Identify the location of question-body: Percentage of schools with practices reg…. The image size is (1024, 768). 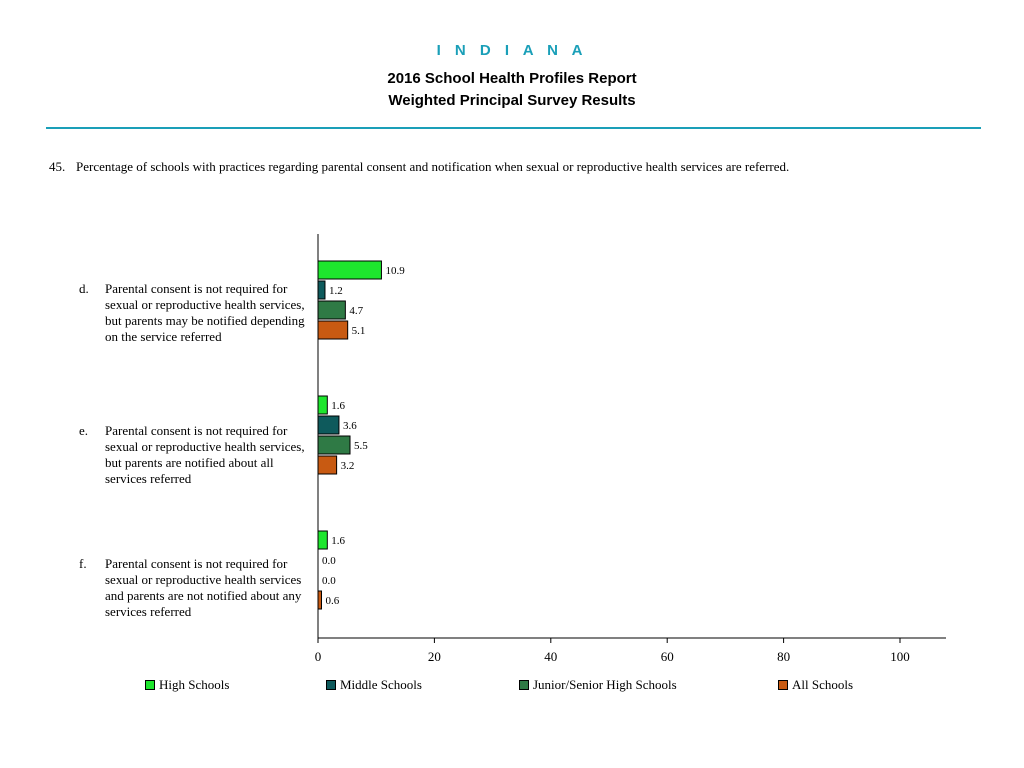
(433, 166).